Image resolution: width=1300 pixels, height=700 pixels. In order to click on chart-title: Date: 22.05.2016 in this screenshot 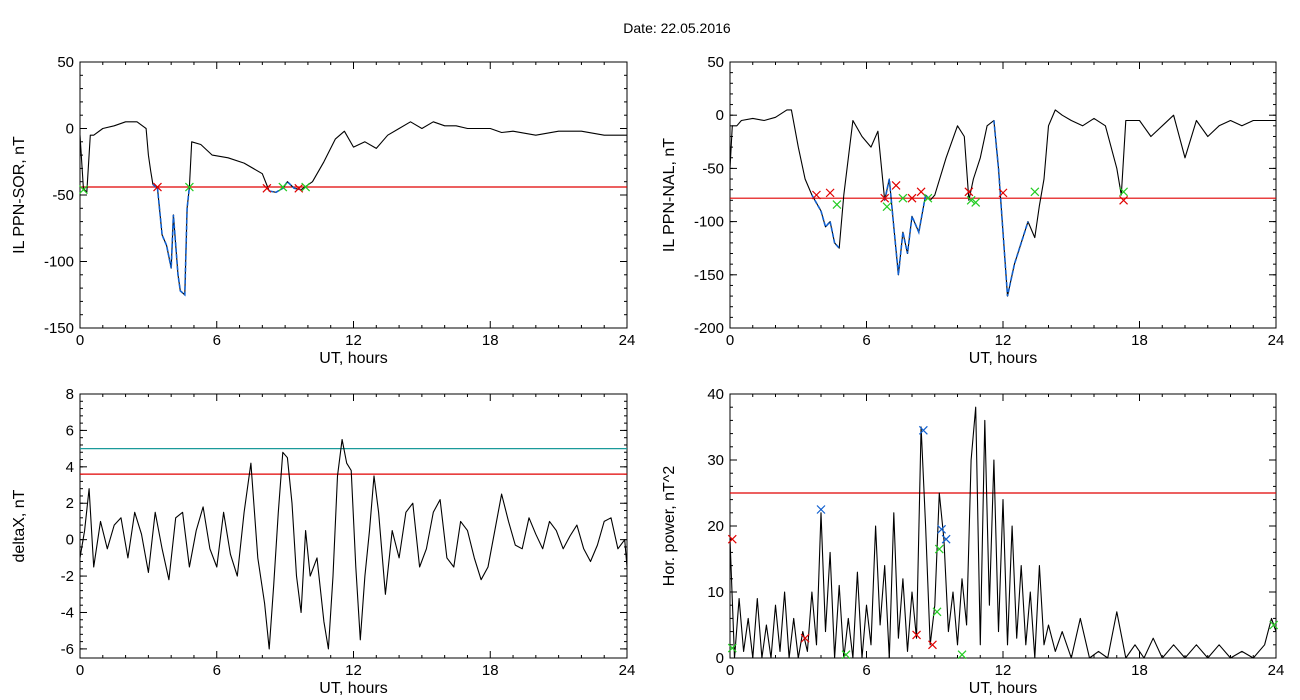, I will do `click(677, 28)`.